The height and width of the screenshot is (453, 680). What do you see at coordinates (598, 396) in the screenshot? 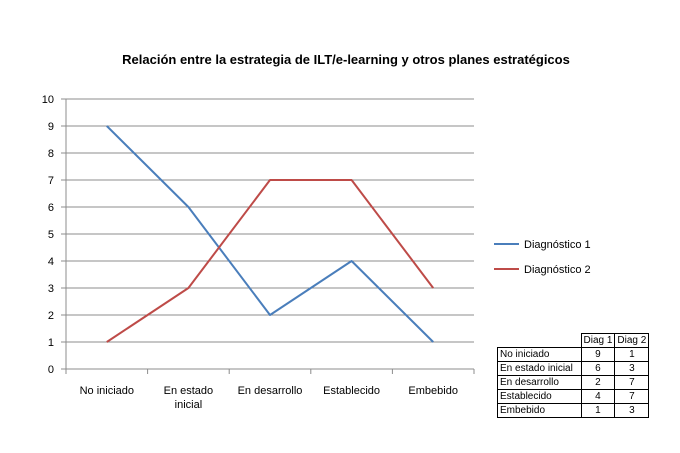
I see `table-cell: 4` at bounding box center [598, 396].